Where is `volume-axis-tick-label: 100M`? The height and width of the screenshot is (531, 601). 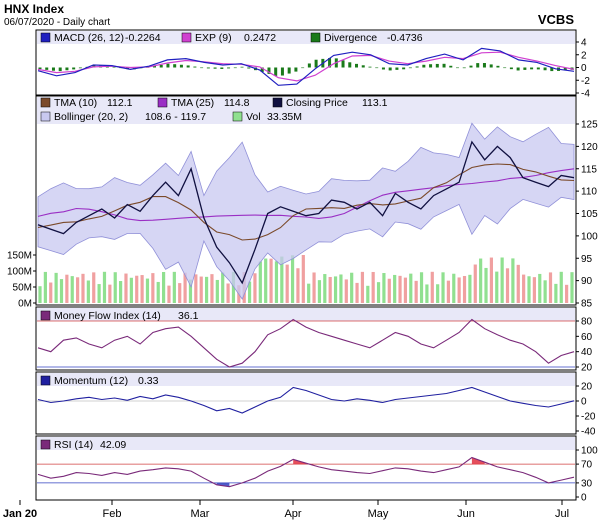 volume-axis-tick-label: 100M is located at coordinates (19, 272).